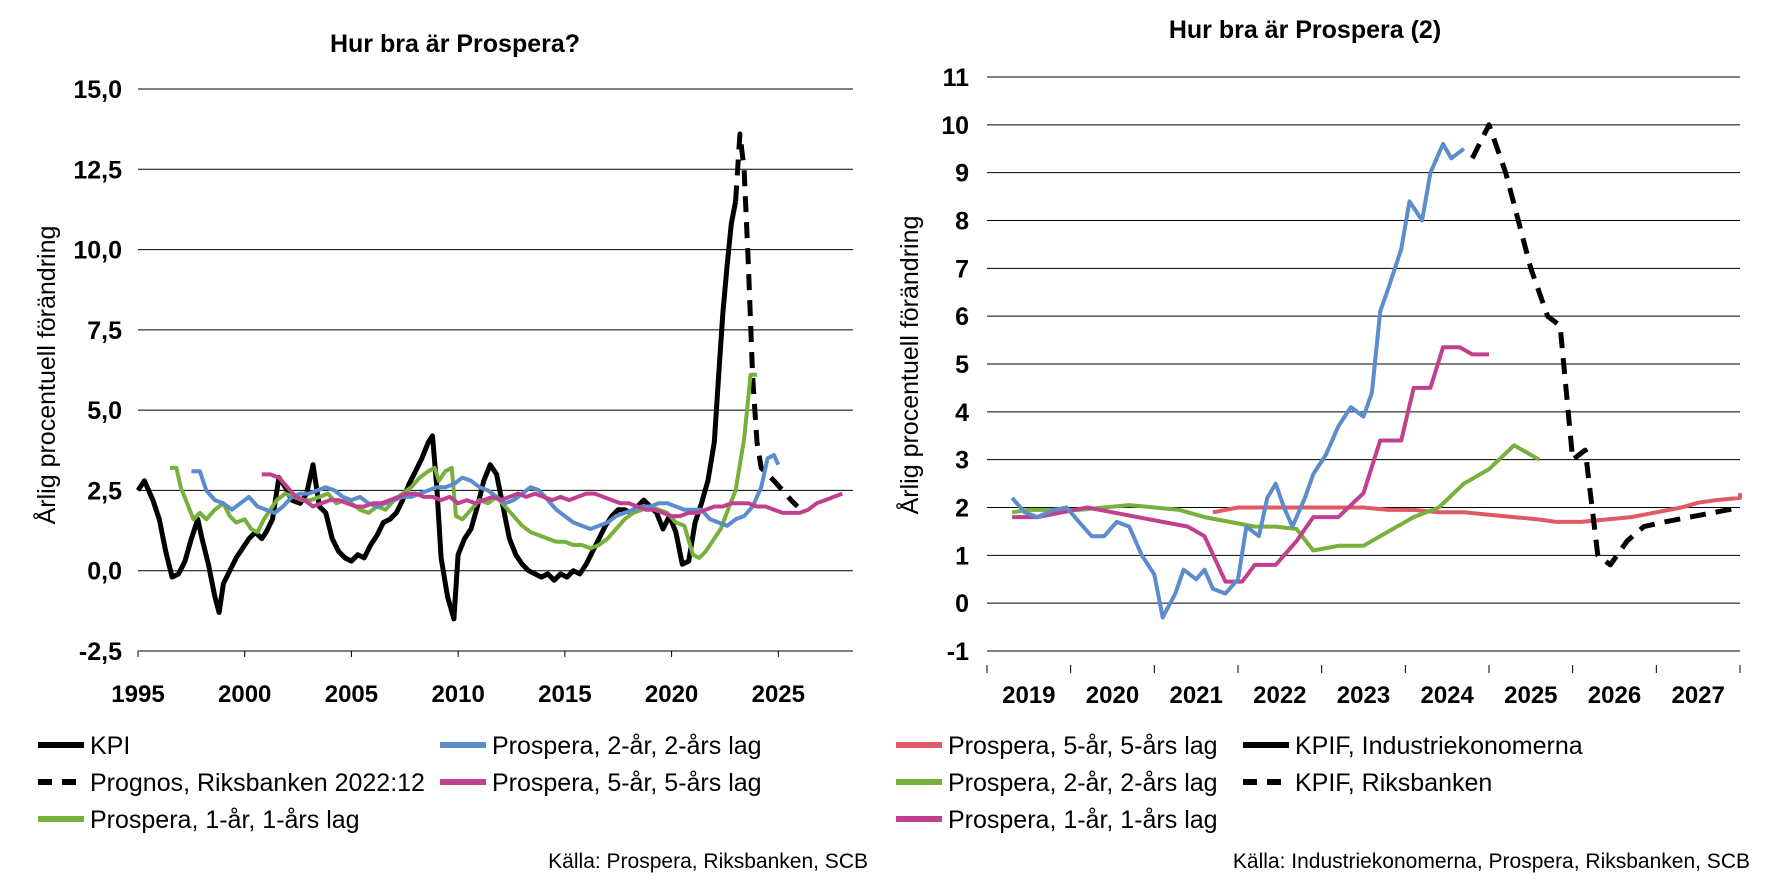 The width and height of the screenshot is (1786, 890). What do you see at coordinates (1083, 820) in the screenshot?
I see `legend-right-label: Prospera, 1-år, 1-års lag` at bounding box center [1083, 820].